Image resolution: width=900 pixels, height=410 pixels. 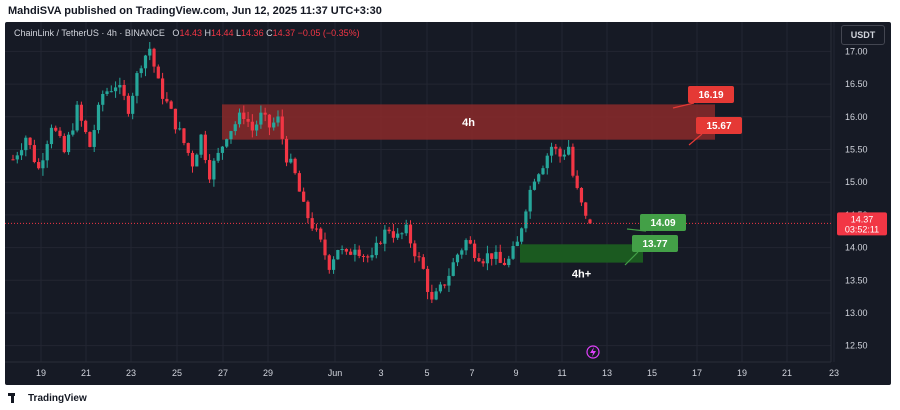 What do you see at coordinates (856, 182) in the screenshot?
I see `y-tick-label: 15.00` at bounding box center [856, 182].